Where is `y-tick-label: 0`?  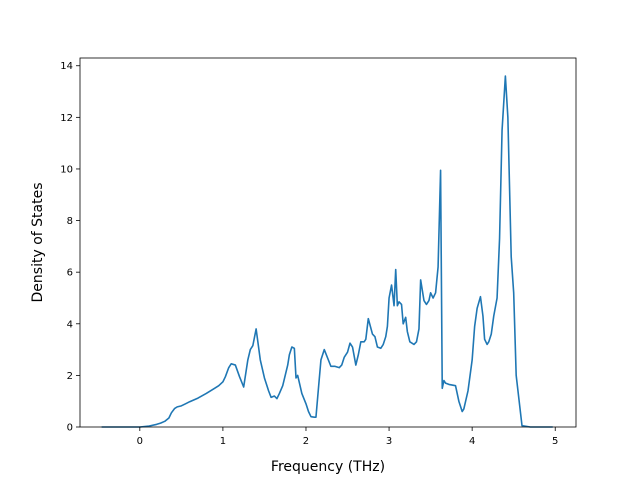
y-tick-label: 0 is located at coordinates (70, 428).